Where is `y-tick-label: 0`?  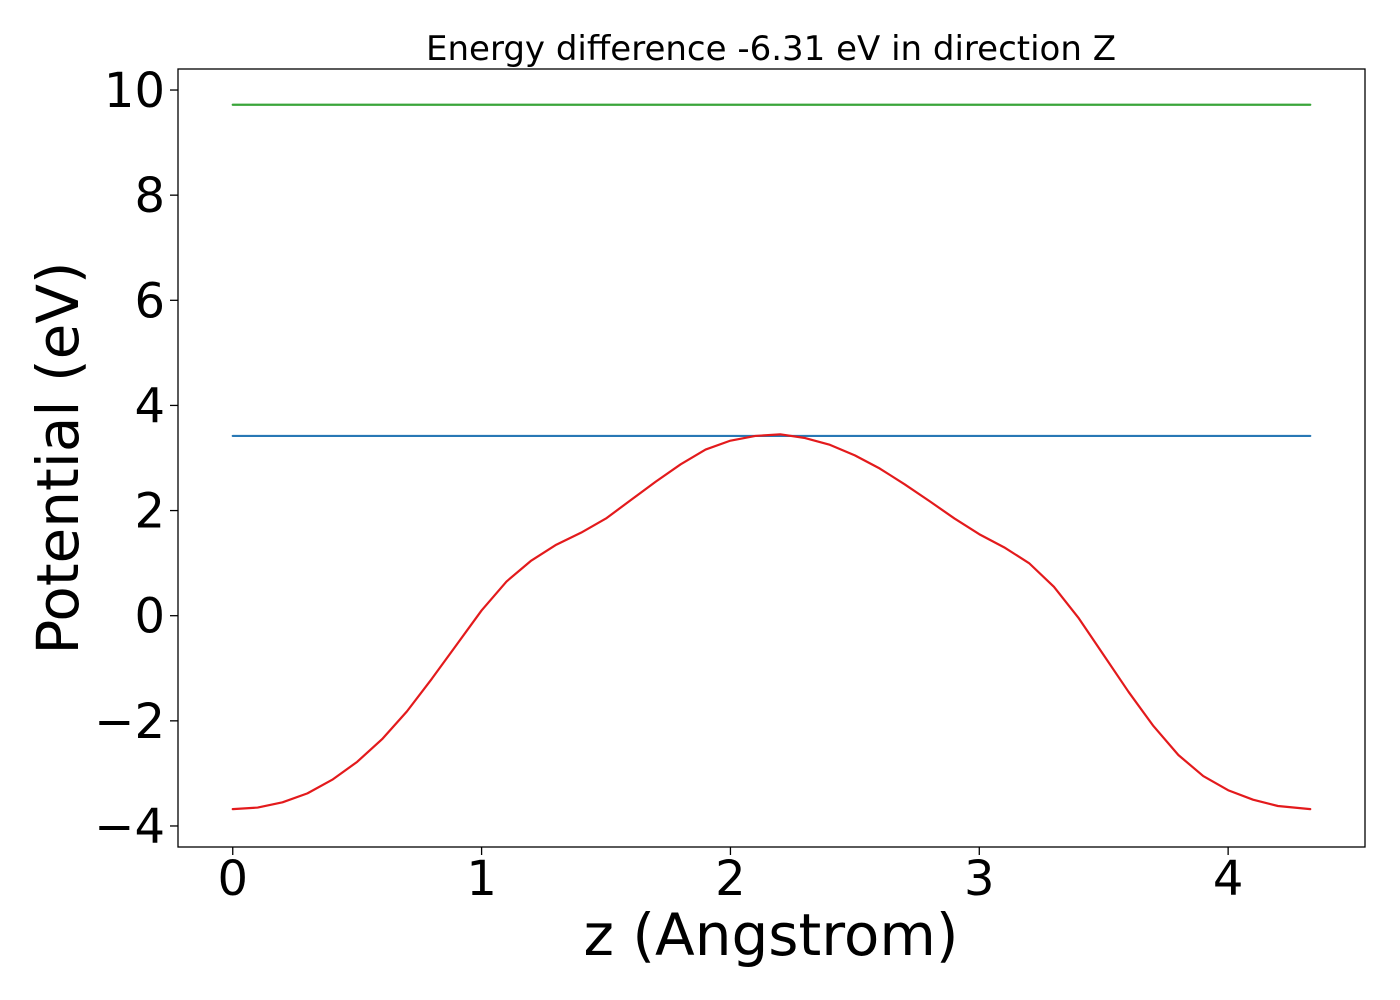
y-tick-label: 0 is located at coordinates (149, 617).